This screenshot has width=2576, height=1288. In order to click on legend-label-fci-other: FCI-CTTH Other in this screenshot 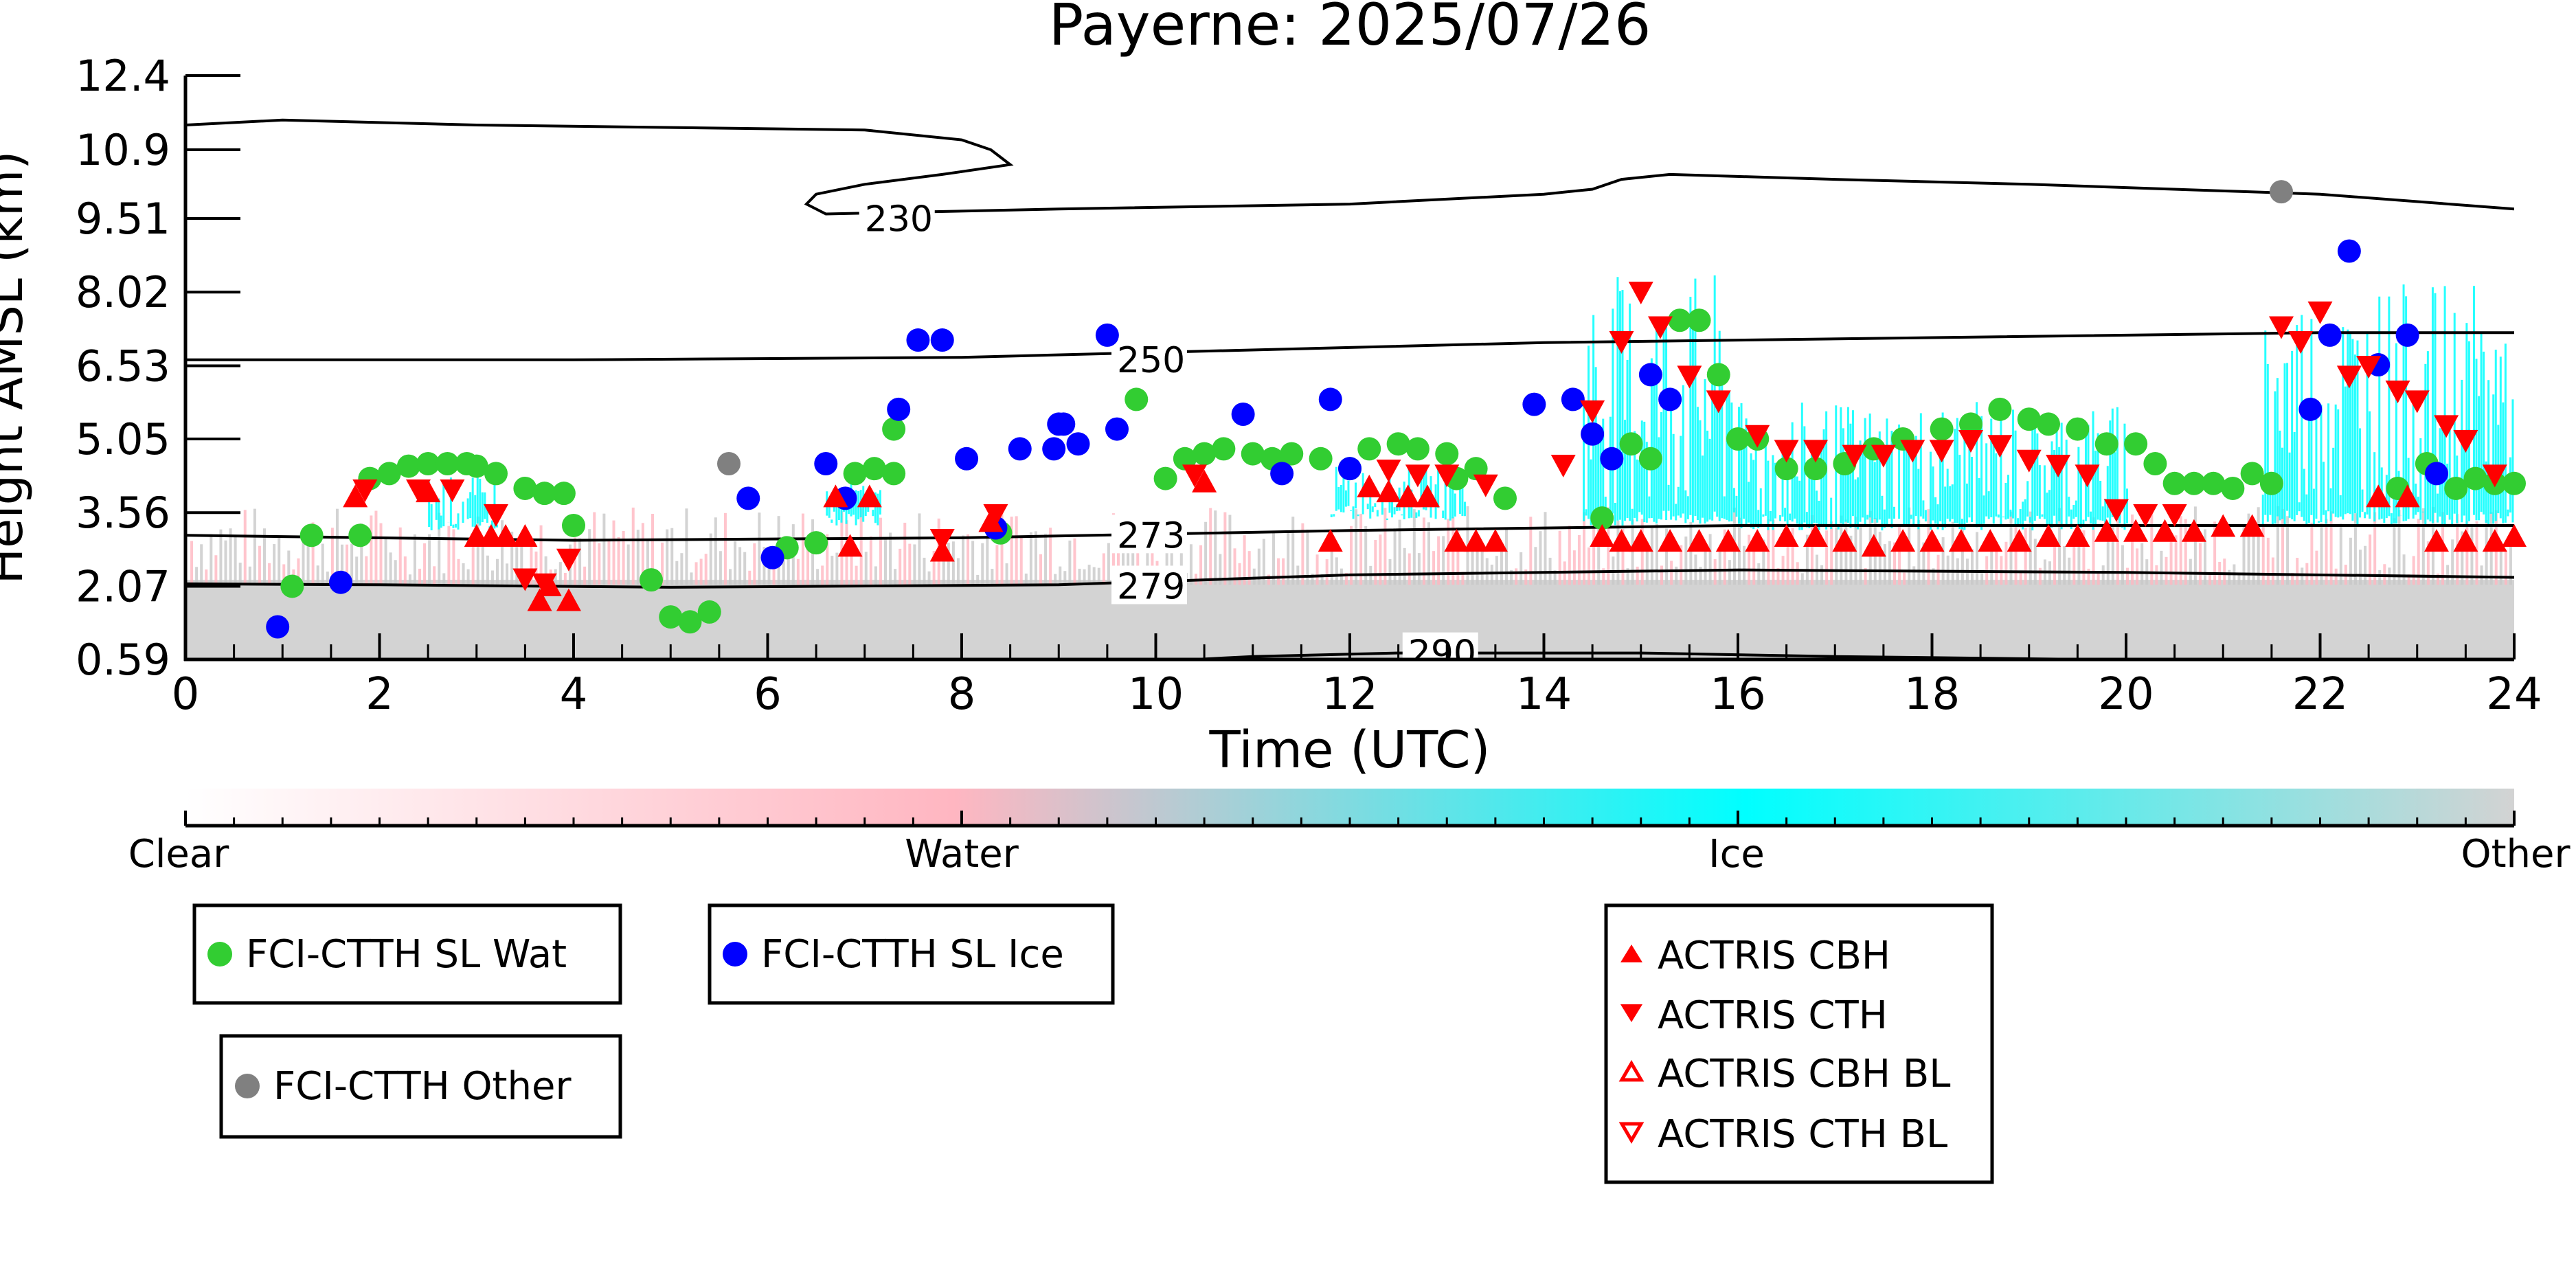, I will do `click(422, 1086)`.